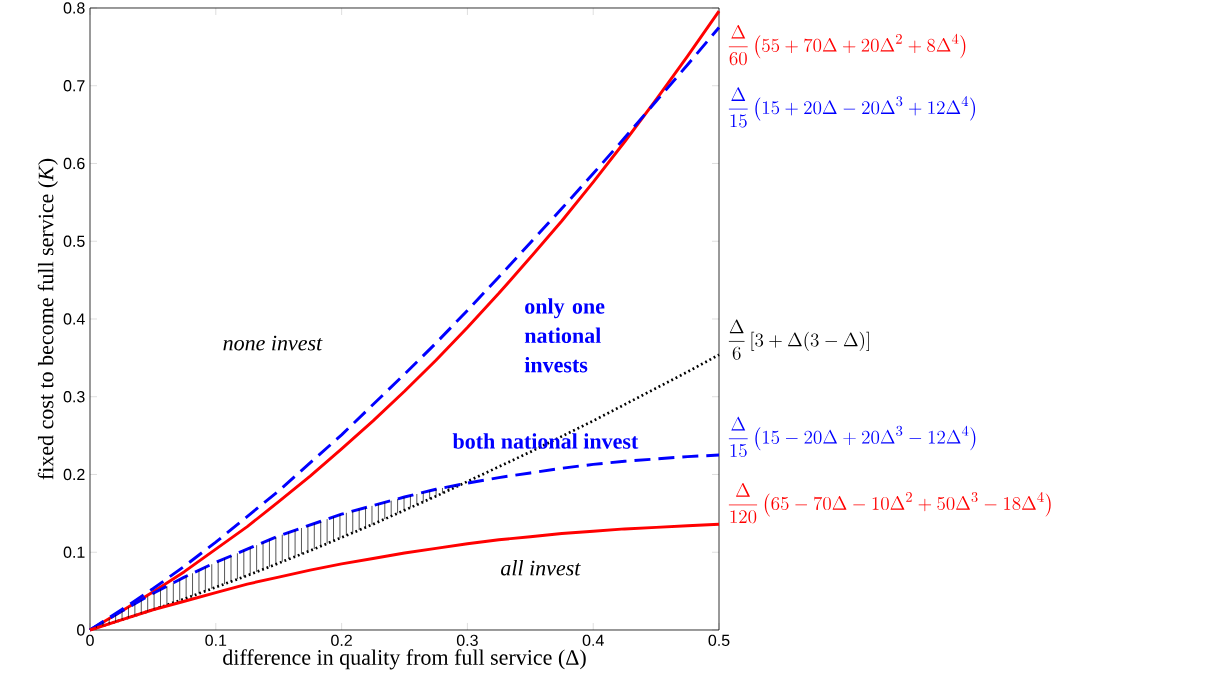  I want to click on series-label: $\frac{\Delta}{15}\left(15-20\Delta+20\Delta^3-12\Delta^4\right)$, so click(852, 437).